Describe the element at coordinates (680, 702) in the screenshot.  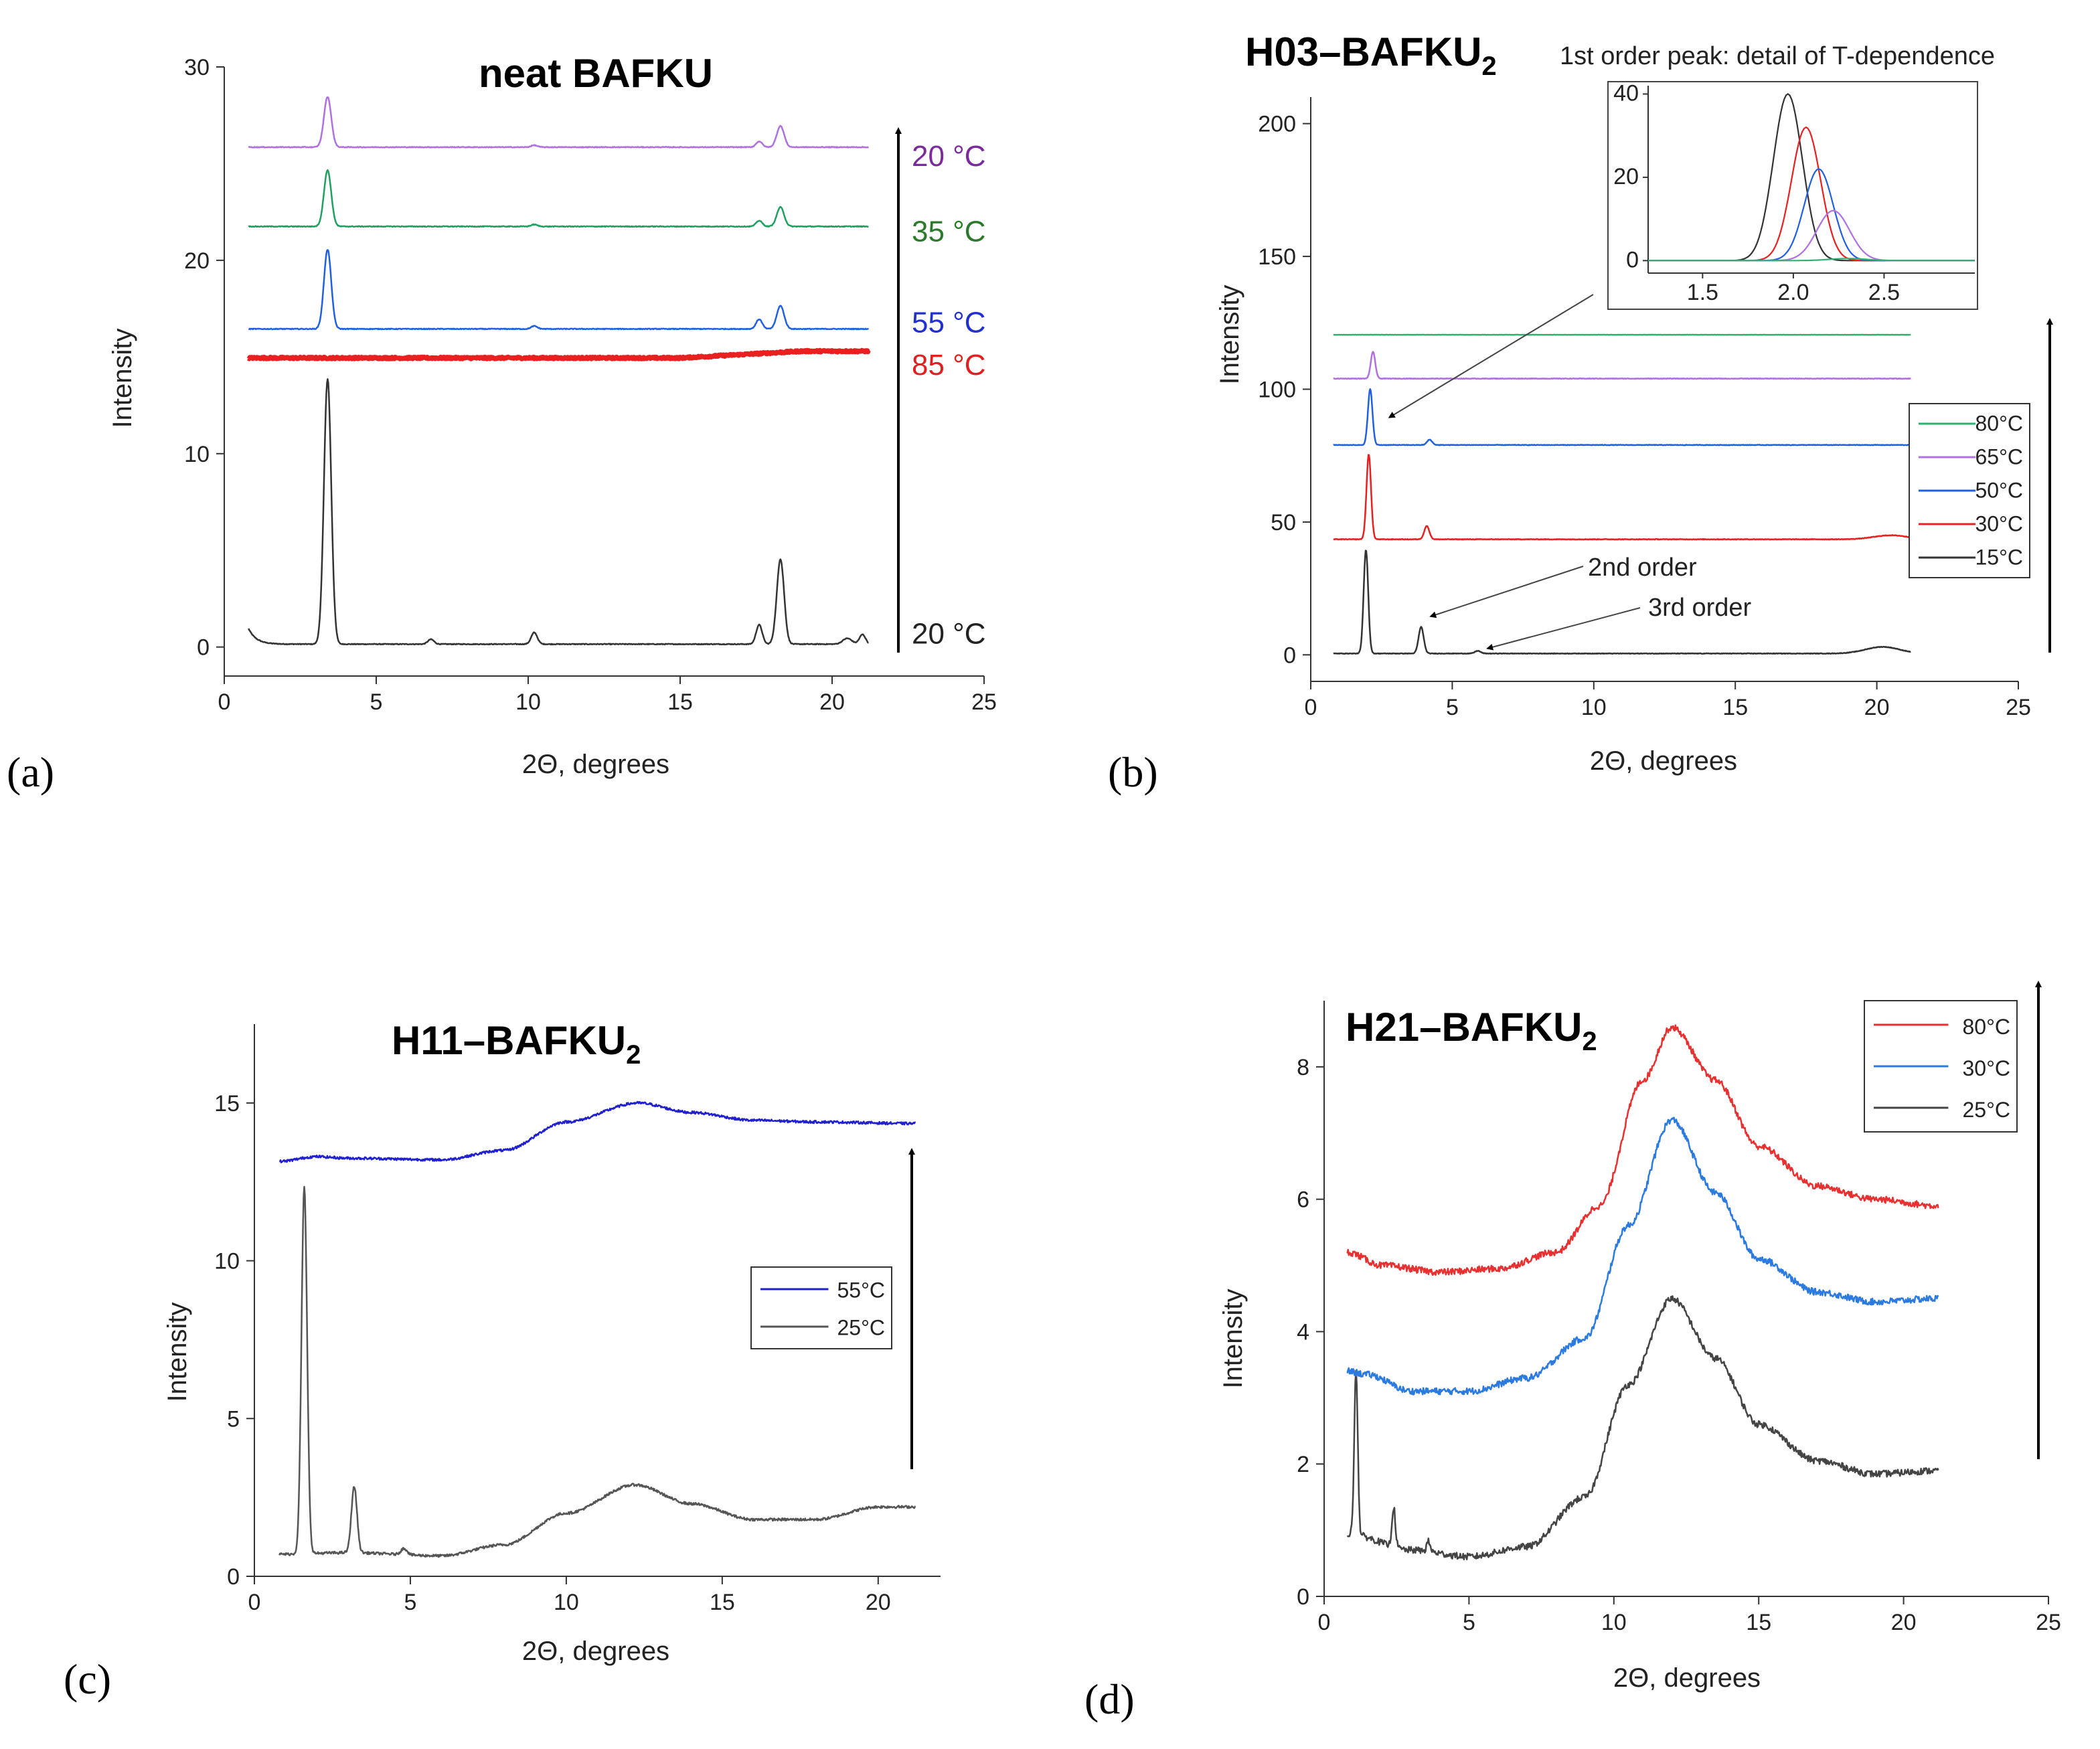
I see `x-tick-label-a: 15` at that location.